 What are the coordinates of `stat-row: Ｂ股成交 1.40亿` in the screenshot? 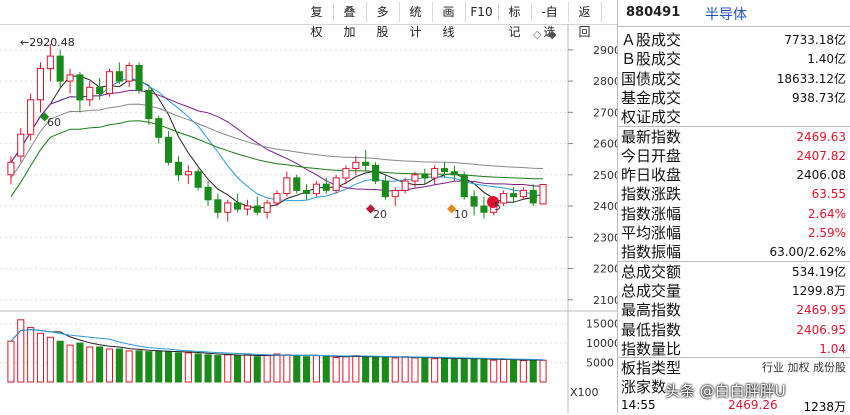 It's located at (734, 59).